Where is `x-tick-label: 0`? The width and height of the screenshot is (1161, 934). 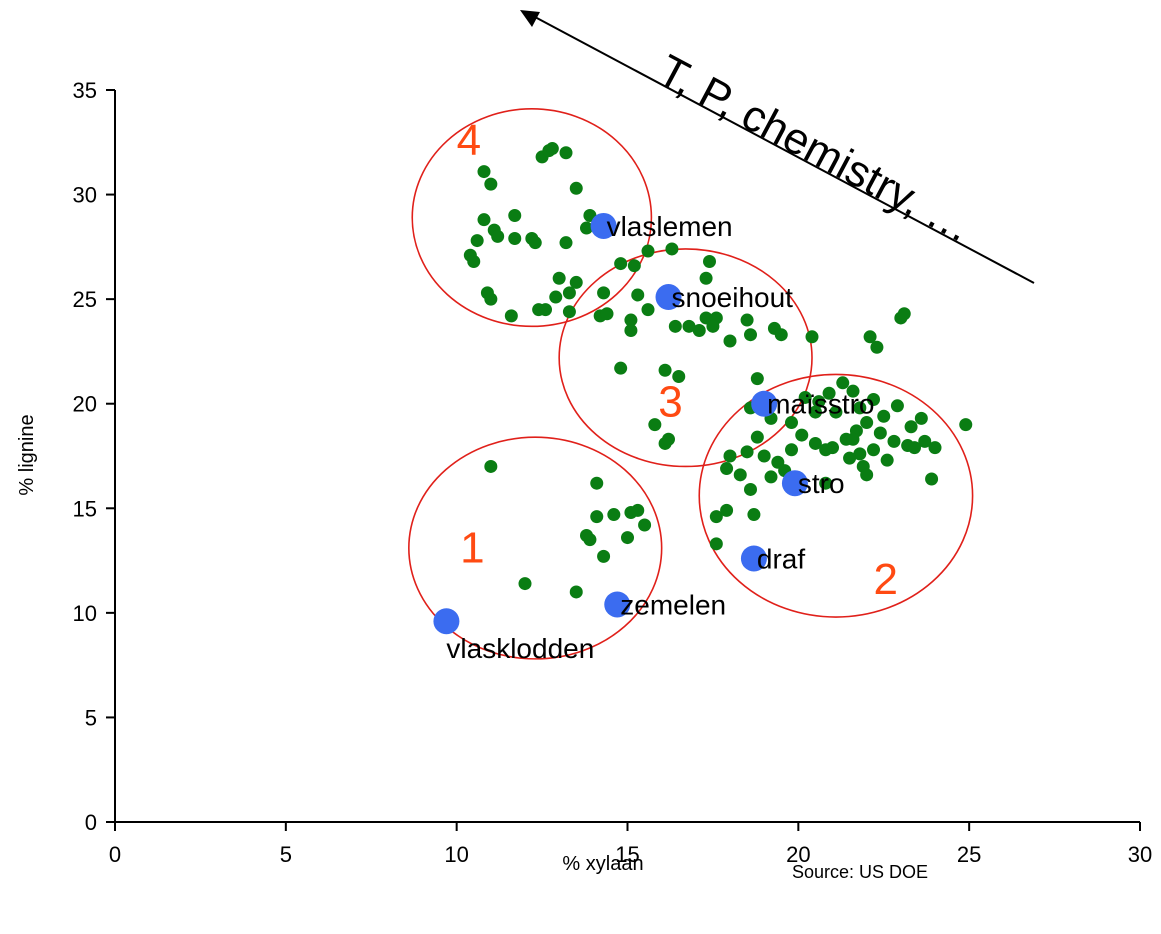 x-tick-label: 0 is located at coordinates (115, 854).